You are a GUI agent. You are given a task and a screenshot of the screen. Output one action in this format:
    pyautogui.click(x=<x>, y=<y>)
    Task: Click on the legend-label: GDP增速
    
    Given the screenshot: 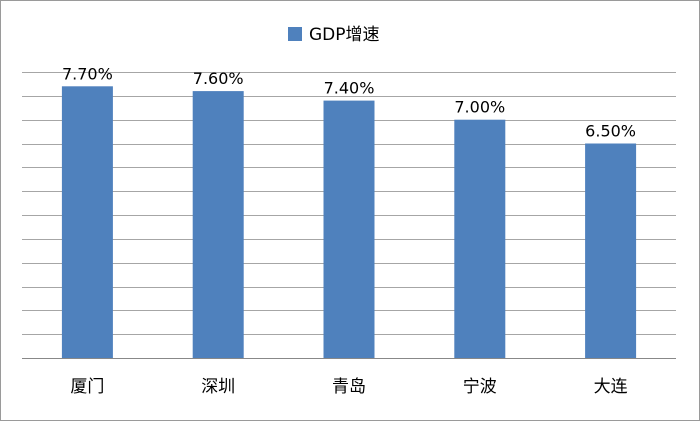 What is the action you would take?
    pyautogui.click(x=344, y=35)
    